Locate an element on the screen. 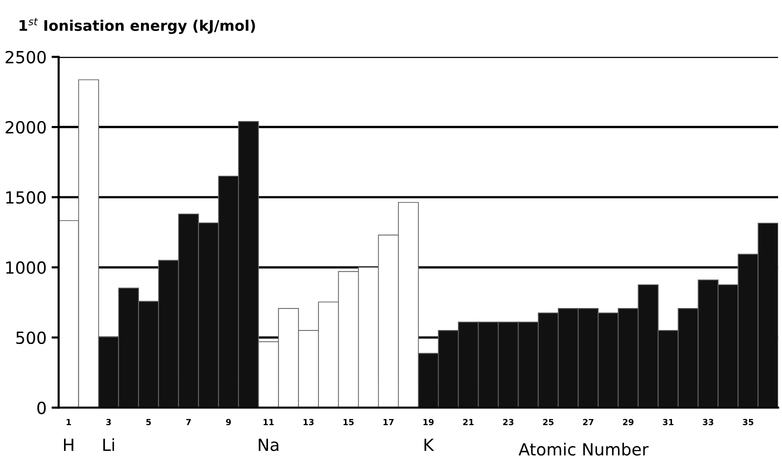 The image size is (782, 474). x-tick-label: 25 is located at coordinates (548, 422).